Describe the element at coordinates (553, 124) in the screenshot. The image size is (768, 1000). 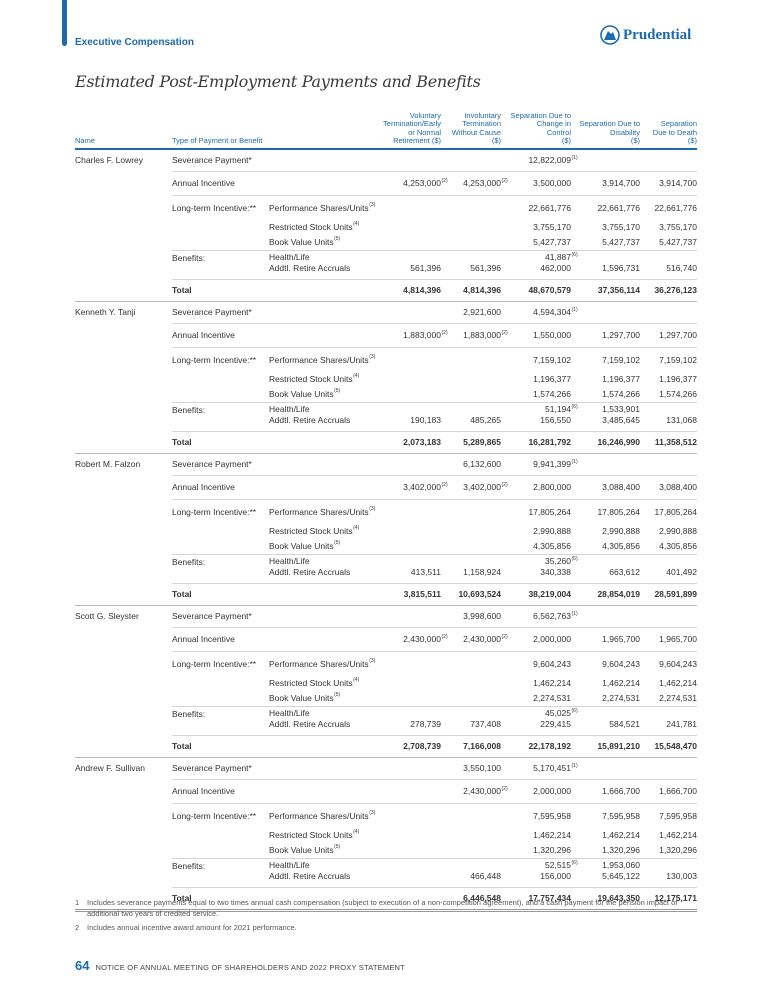
I see `col-header-line: Change in` at that location.